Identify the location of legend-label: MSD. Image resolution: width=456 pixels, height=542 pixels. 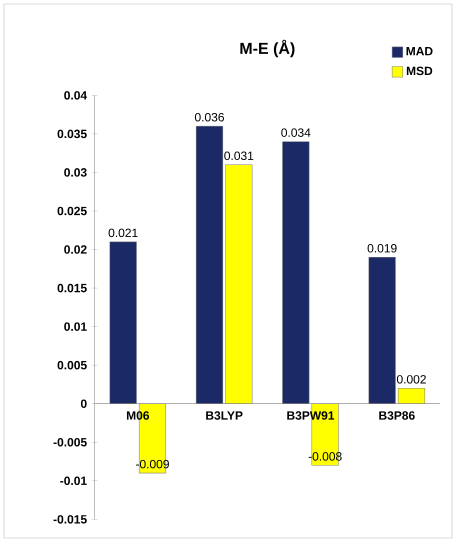
(419, 71).